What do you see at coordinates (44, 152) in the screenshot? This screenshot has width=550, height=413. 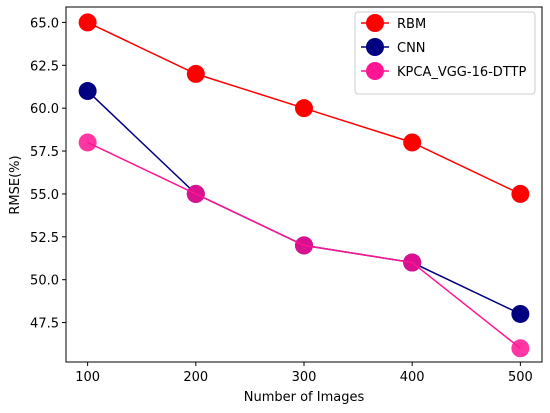 I see `y-tick-label: 57.5` at bounding box center [44, 152].